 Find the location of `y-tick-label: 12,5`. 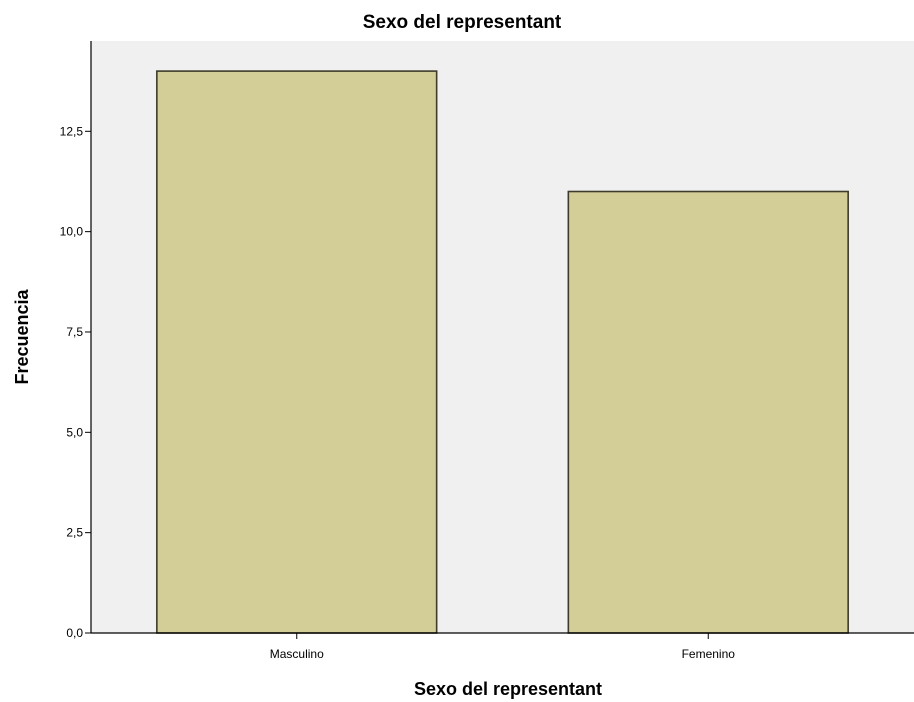

y-tick-label: 12,5 is located at coordinates (72, 131).